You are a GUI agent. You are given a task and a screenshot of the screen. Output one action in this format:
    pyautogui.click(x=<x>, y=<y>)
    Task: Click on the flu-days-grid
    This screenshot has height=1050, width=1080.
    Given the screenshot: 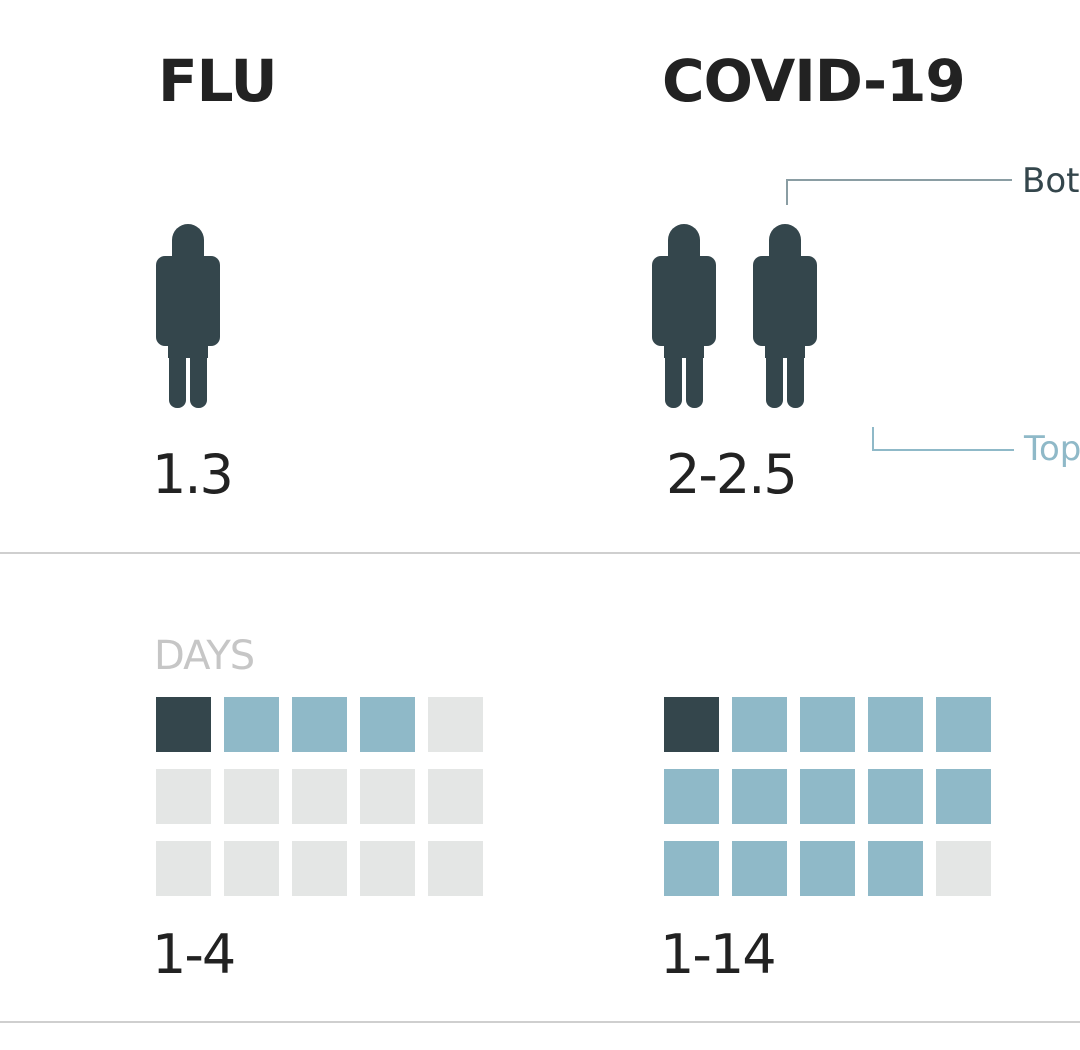 What is the action you would take?
    pyautogui.click(x=319, y=796)
    